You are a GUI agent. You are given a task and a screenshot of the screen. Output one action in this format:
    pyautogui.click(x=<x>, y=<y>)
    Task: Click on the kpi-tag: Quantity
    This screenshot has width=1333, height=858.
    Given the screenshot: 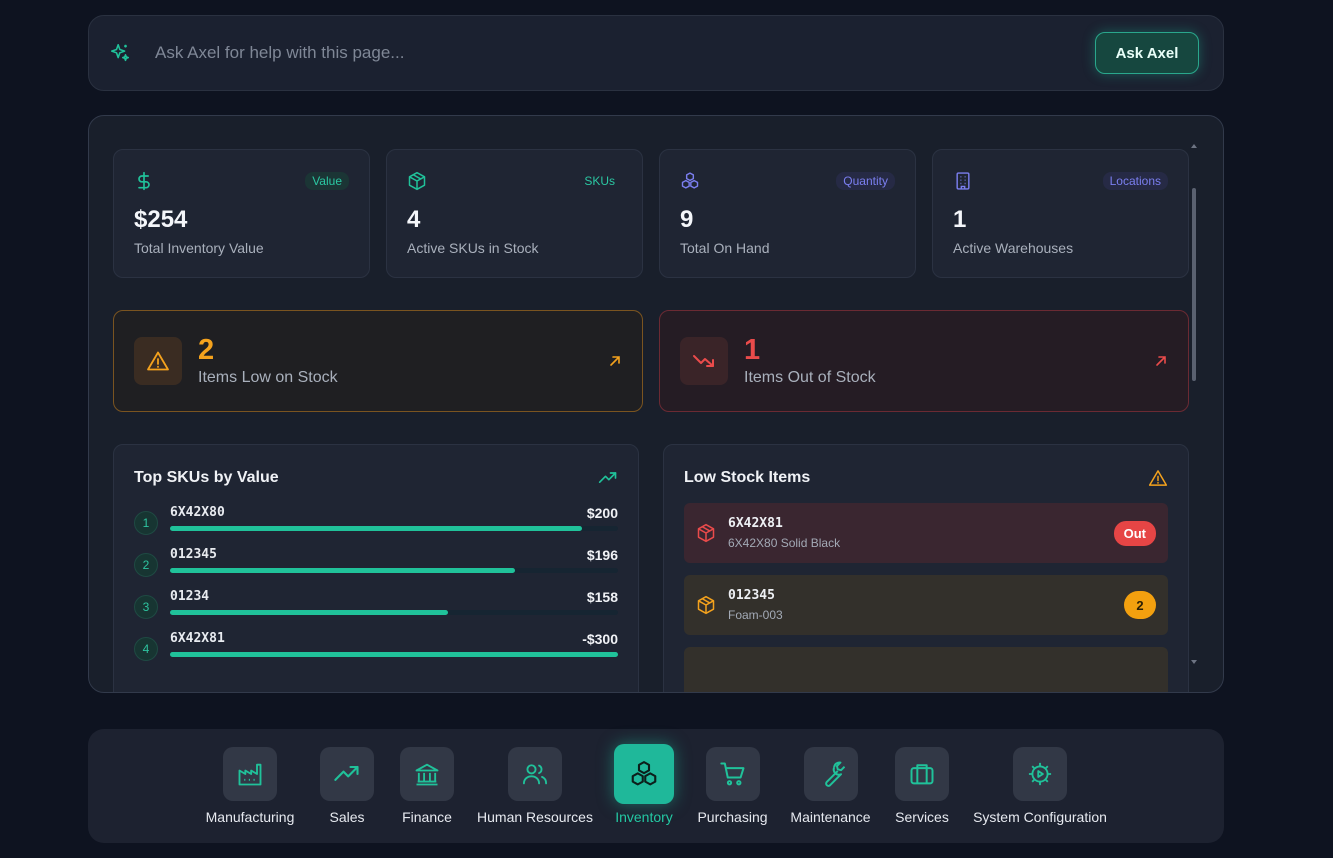 What is the action you would take?
    pyautogui.click(x=865, y=181)
    